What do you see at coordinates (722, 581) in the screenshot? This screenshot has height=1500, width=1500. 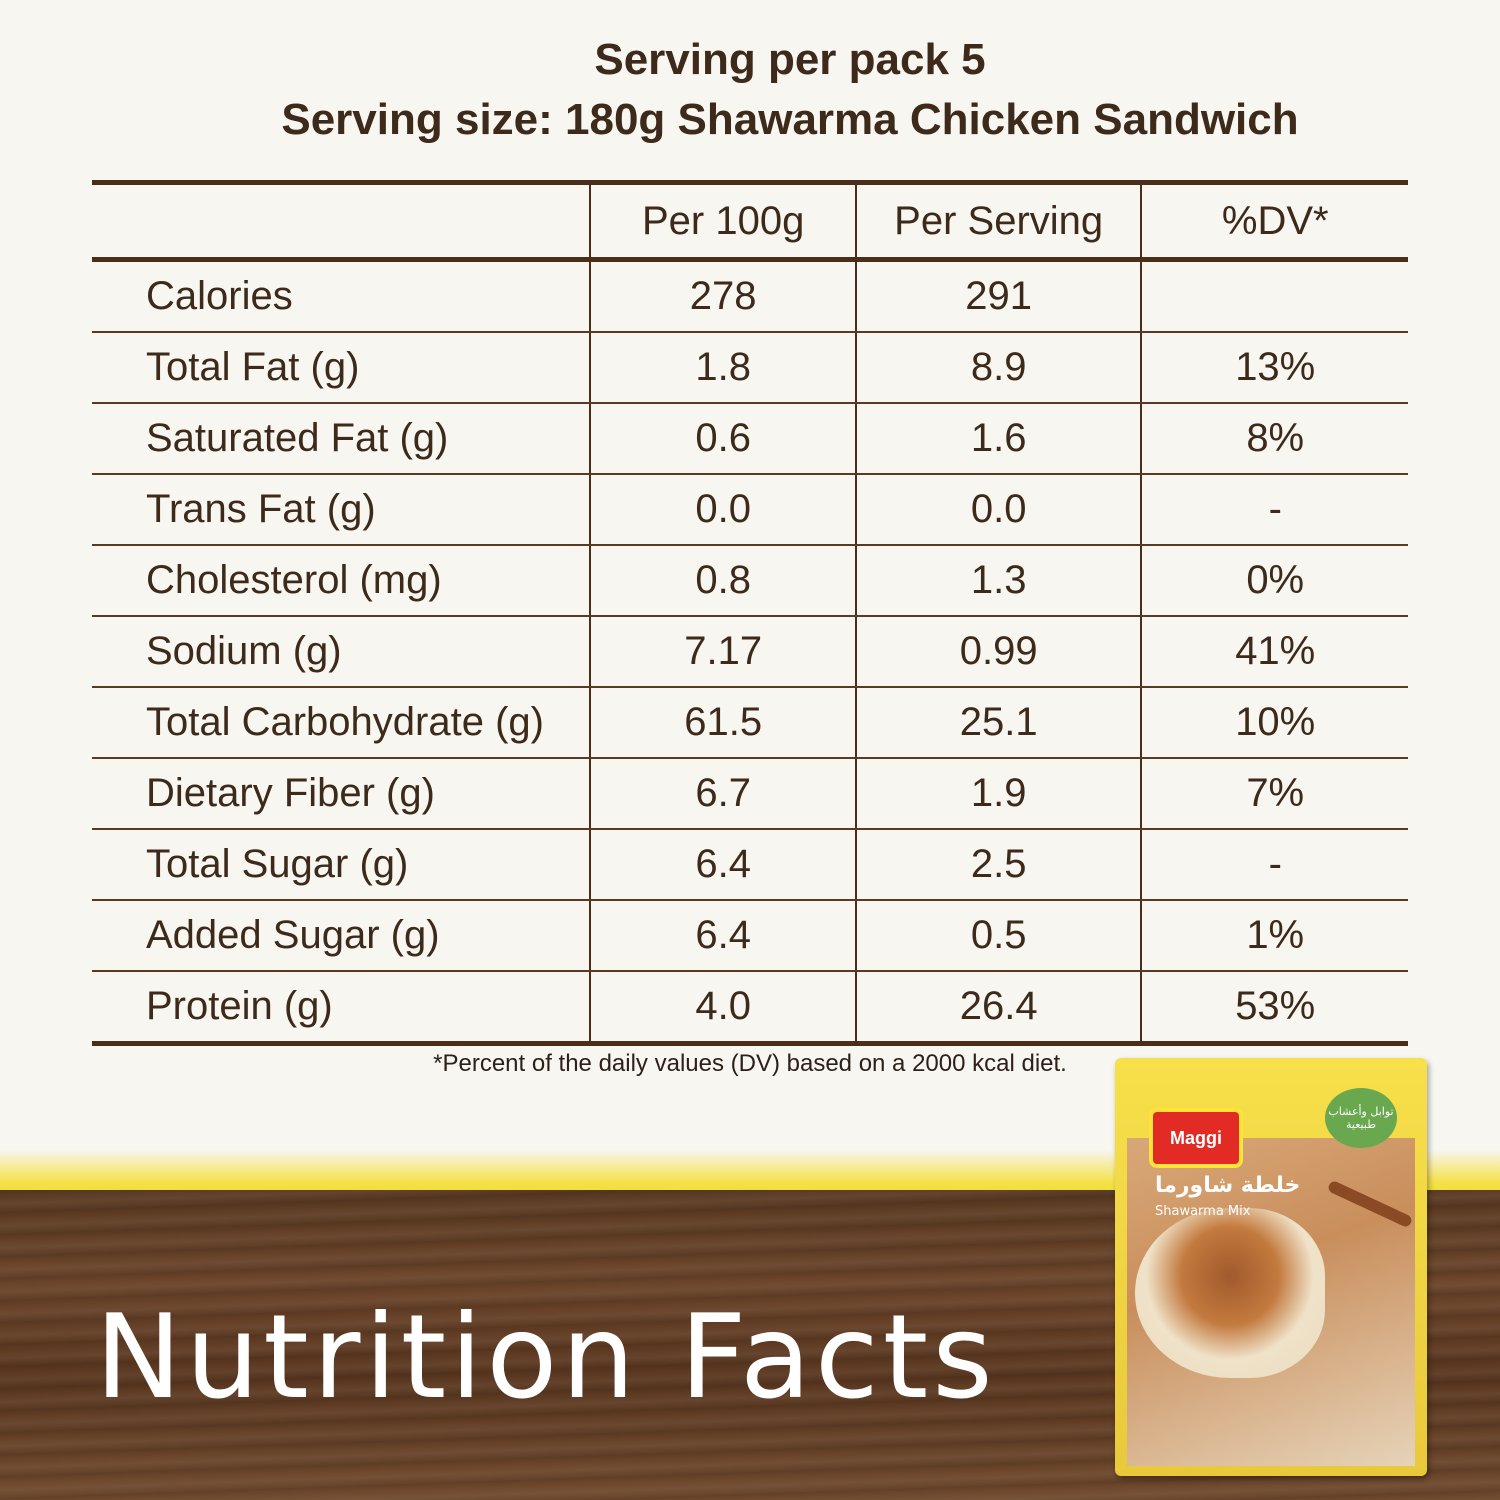 I see `per-100g-value: 0.8` at bounding box center [722, 581].